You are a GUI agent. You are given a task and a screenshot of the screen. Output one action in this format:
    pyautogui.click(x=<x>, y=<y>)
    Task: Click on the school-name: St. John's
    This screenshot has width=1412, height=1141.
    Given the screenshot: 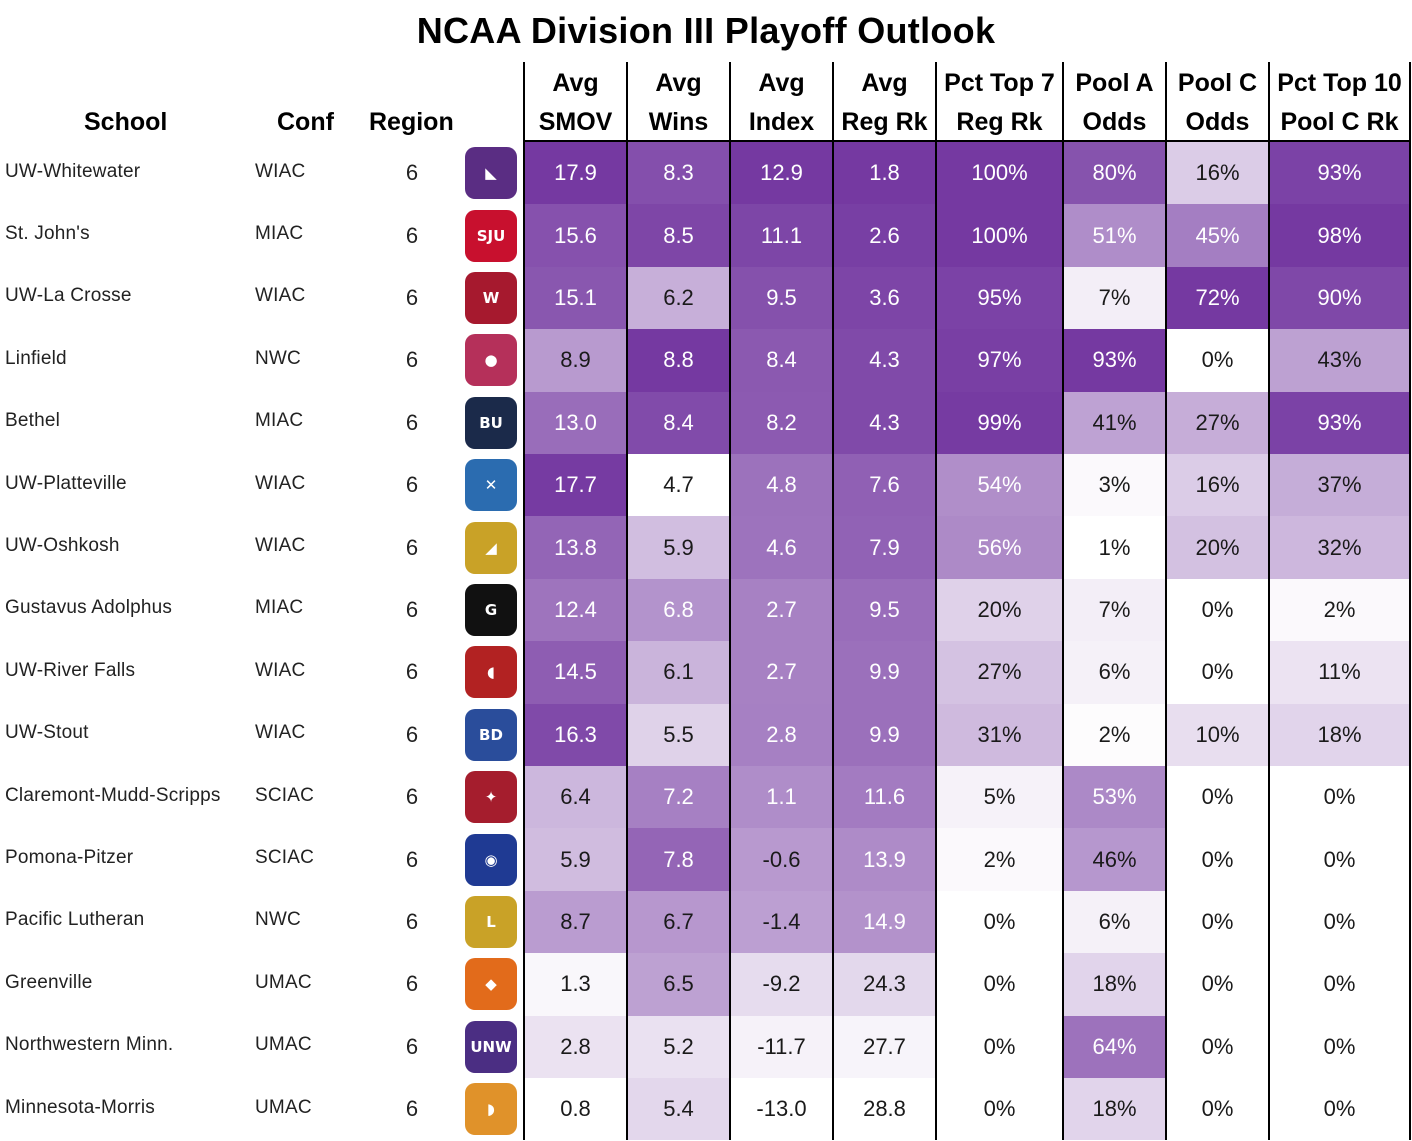 What is the action you would take?
    pyautogui.click(x=47, y=234)
    